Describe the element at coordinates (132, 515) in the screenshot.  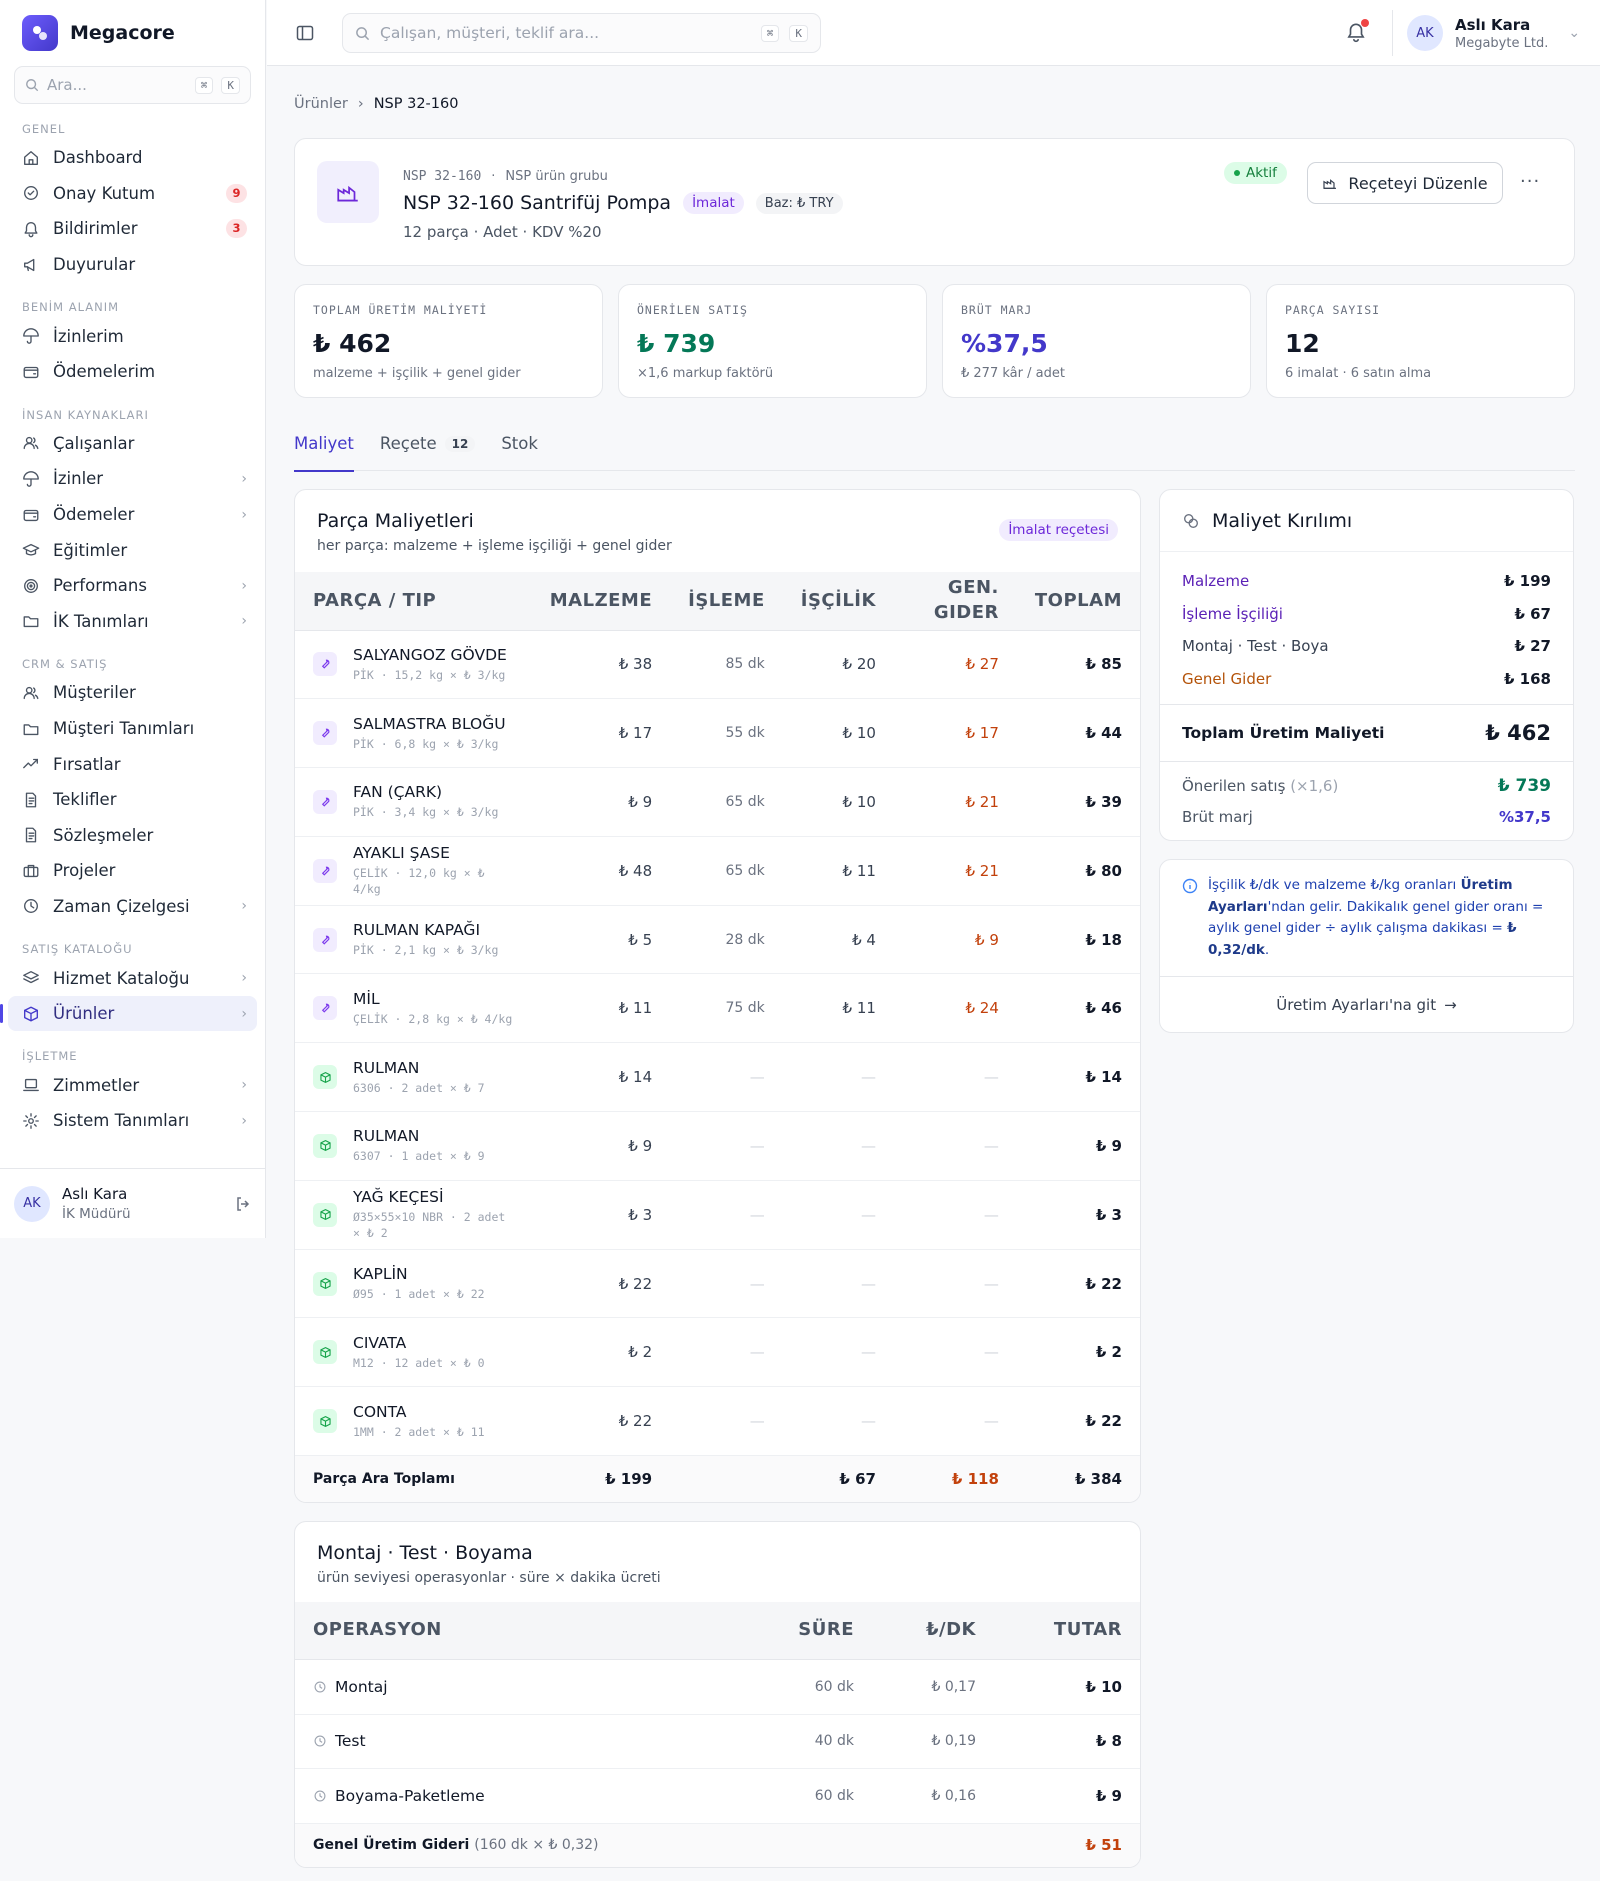
I see `sidebar-item-ödemeler: Ödemeler ›` at that location.